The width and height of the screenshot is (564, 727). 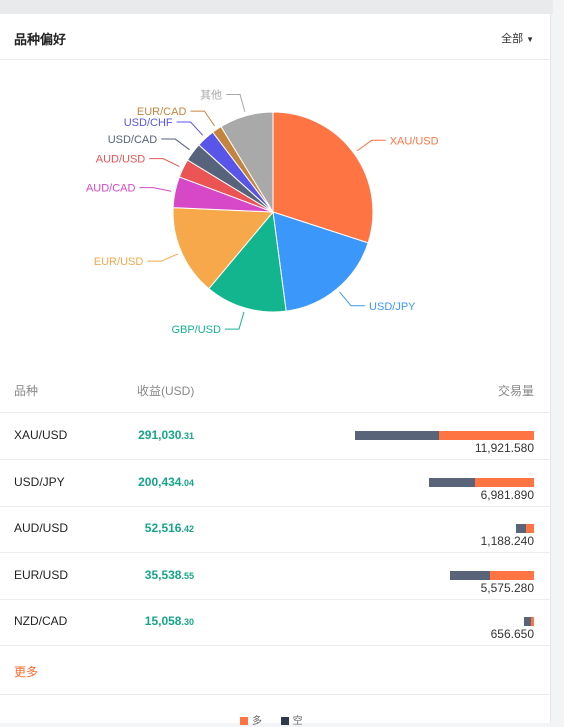 I want to click on profit-decimal: .04, so click(x=187, y=482).